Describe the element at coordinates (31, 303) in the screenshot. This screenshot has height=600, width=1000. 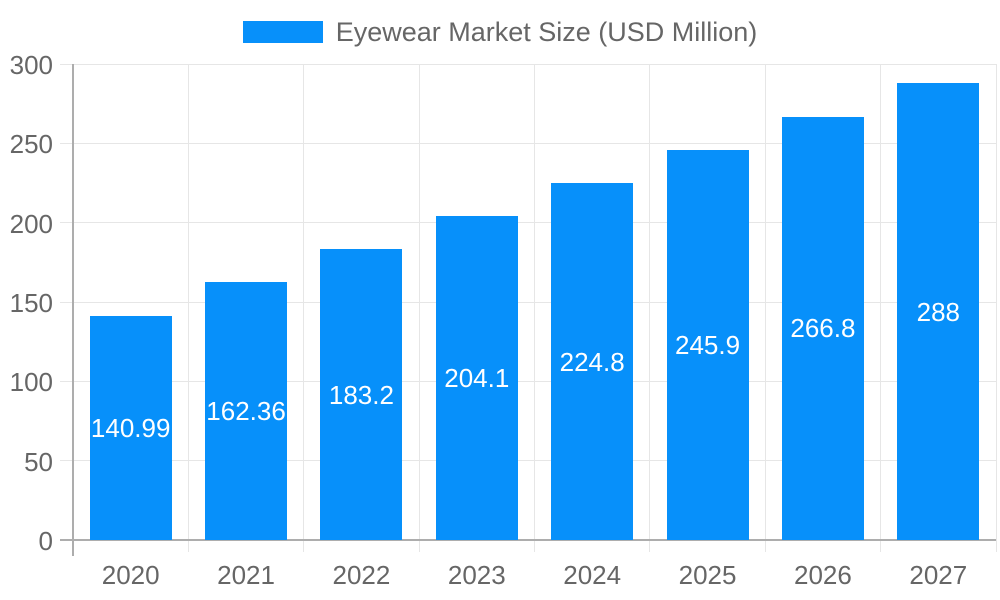
I see `y-axis-tick-label: 150` at that location.